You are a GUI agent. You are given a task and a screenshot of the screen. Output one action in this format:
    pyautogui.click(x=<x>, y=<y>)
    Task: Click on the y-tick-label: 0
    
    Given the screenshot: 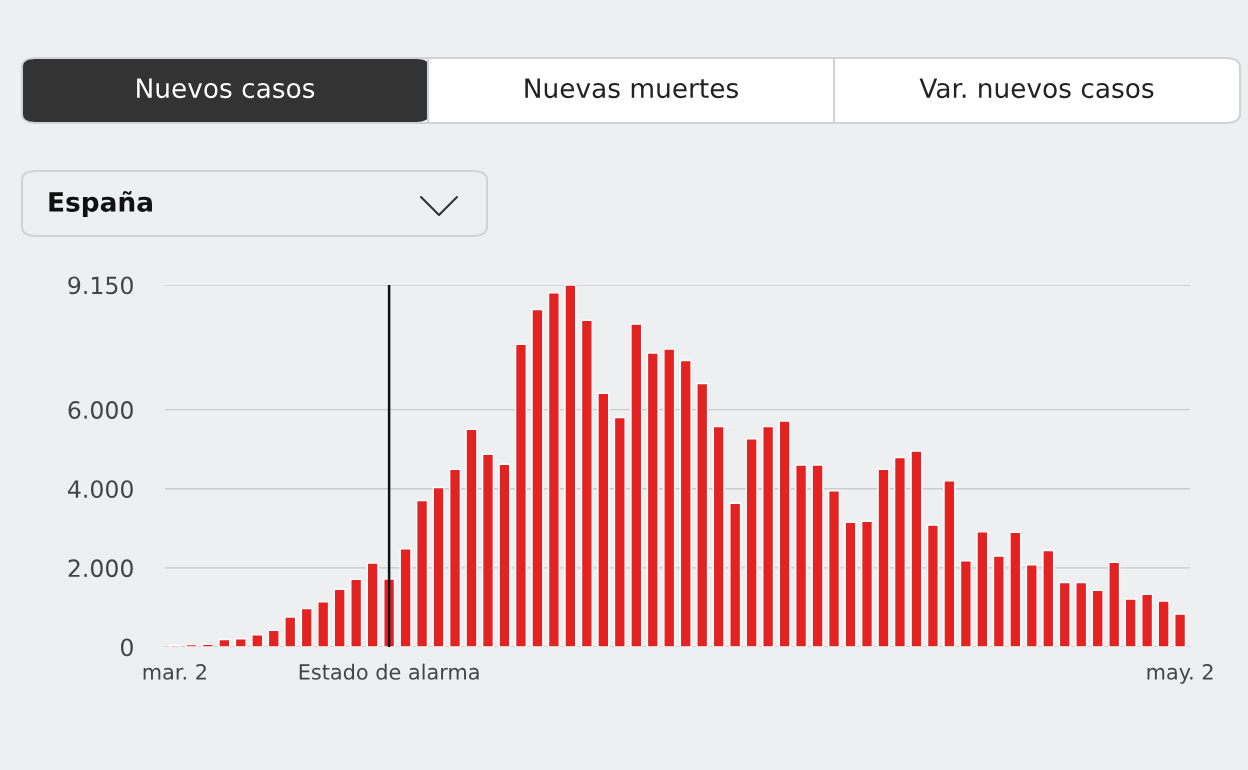 What is the action you would take?
    pyautogui.click(x=126, y=647)
    